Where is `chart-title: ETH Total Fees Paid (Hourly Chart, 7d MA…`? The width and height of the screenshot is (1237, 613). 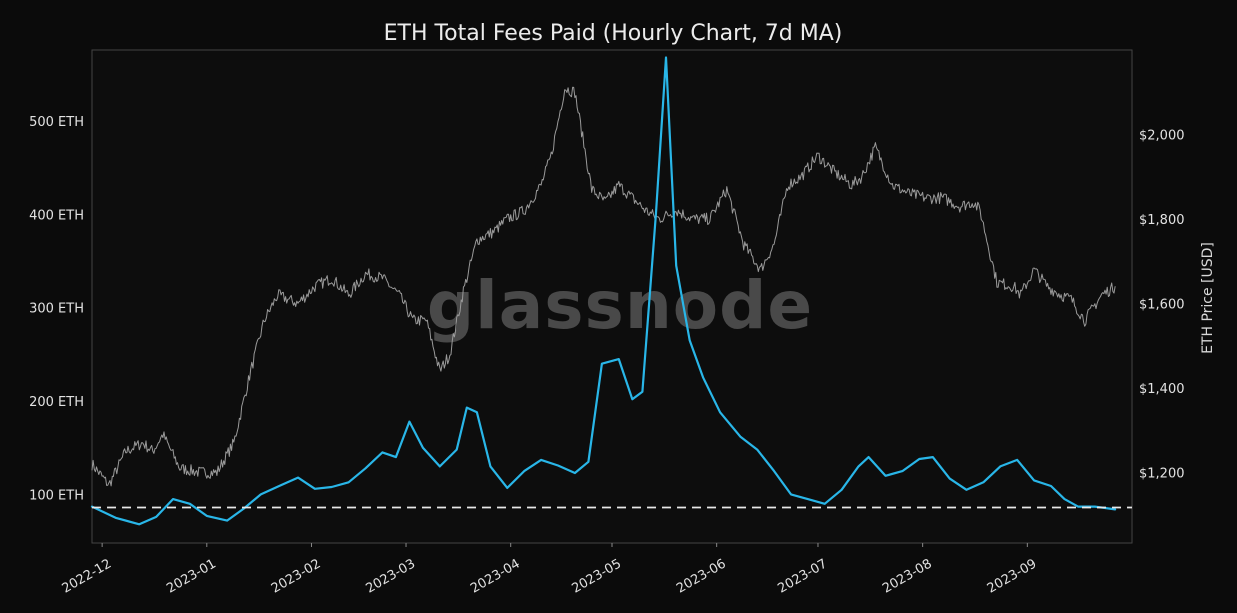
chart-title: ETH Total Fees Paid (Hourly Chart, 7d MA… is located at coordinates (613, 33).